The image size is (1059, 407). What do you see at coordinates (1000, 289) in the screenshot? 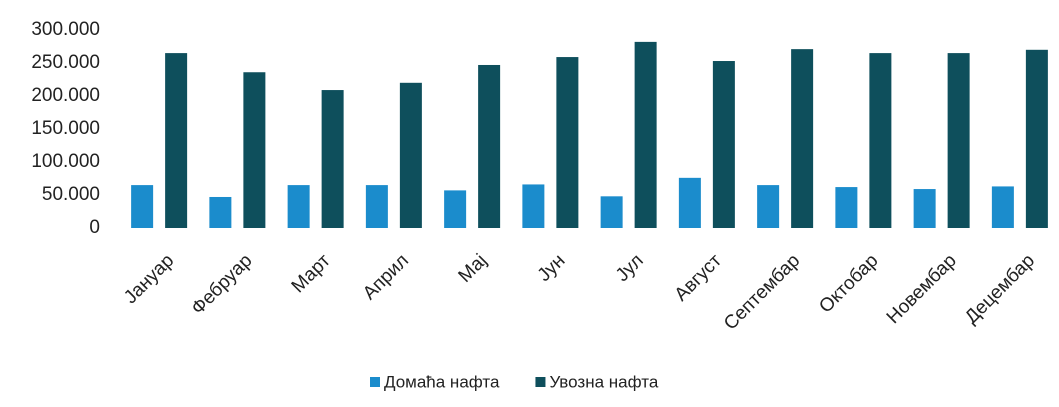
I see `x-tick-label: Децембар` at bounding box center [1000, 289].